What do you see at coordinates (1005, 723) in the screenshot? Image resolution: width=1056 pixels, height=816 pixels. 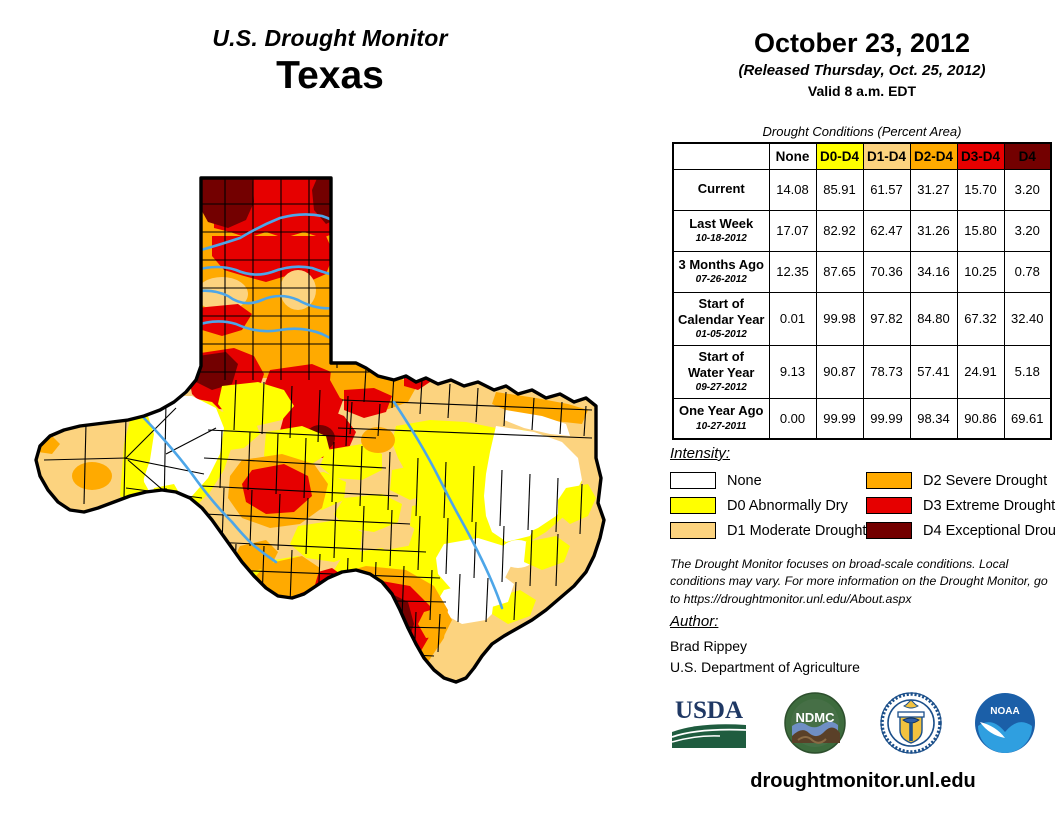 I see `noaa-logo: NOAA` at bounding box center [1005, 723].